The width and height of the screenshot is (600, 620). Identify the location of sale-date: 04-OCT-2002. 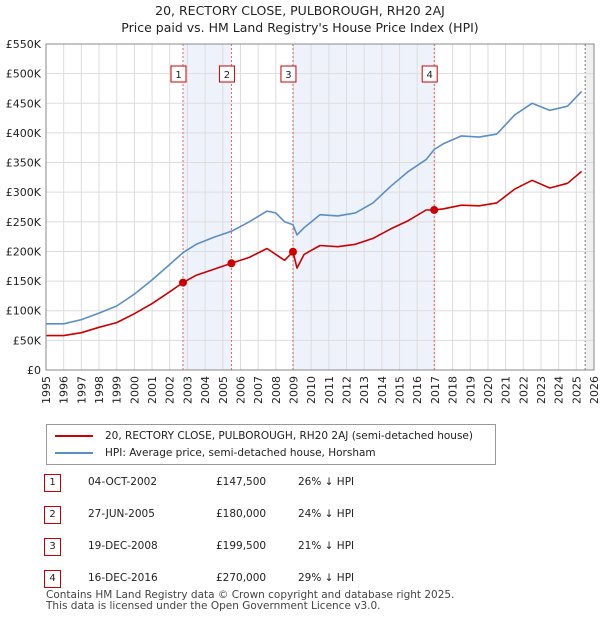
(122, 482).